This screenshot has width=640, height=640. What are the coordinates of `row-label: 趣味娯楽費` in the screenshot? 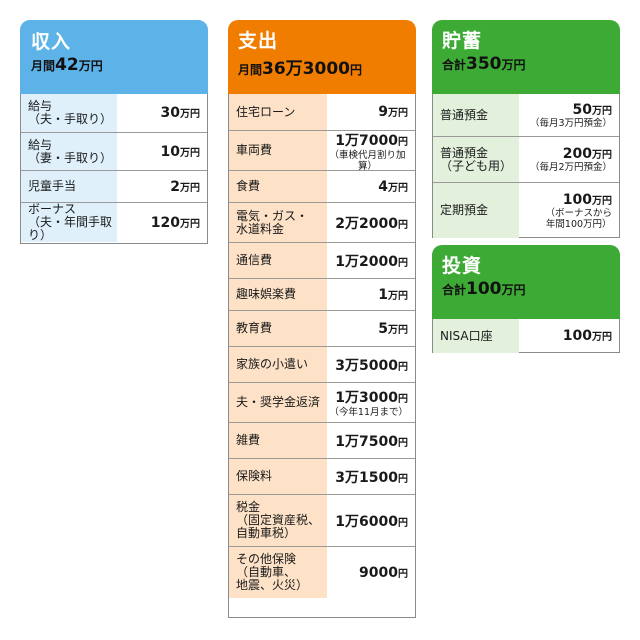 It's located at (278, 294).